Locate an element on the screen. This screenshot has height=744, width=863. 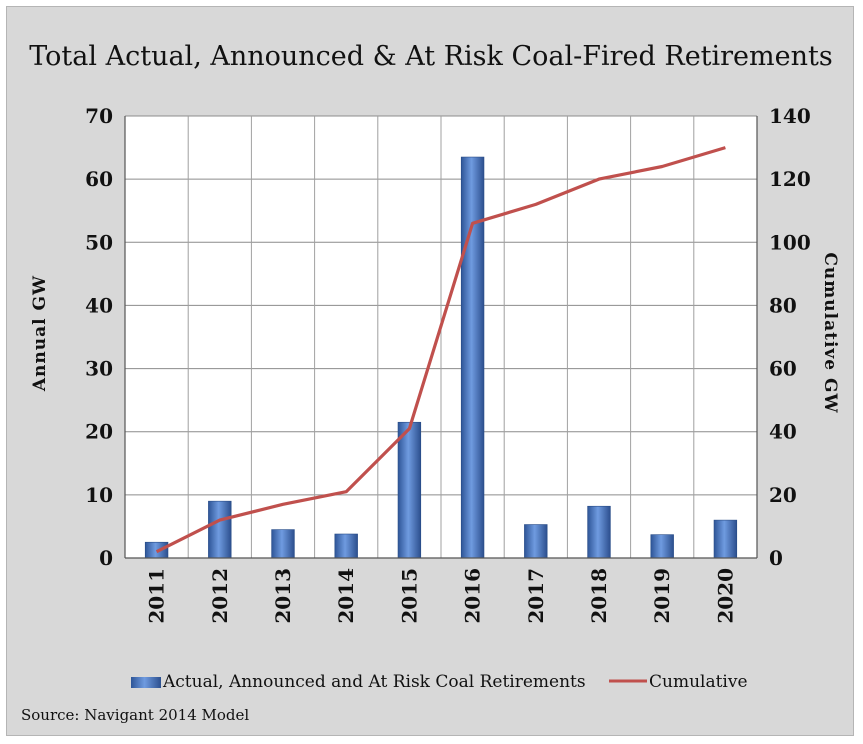
x-tick-label: 2011 is located at coordinates (157, 596).